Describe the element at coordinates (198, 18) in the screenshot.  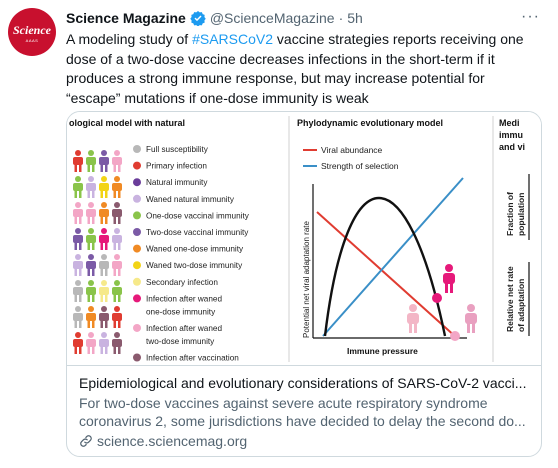
I see `verified-badge-icon` at that location.